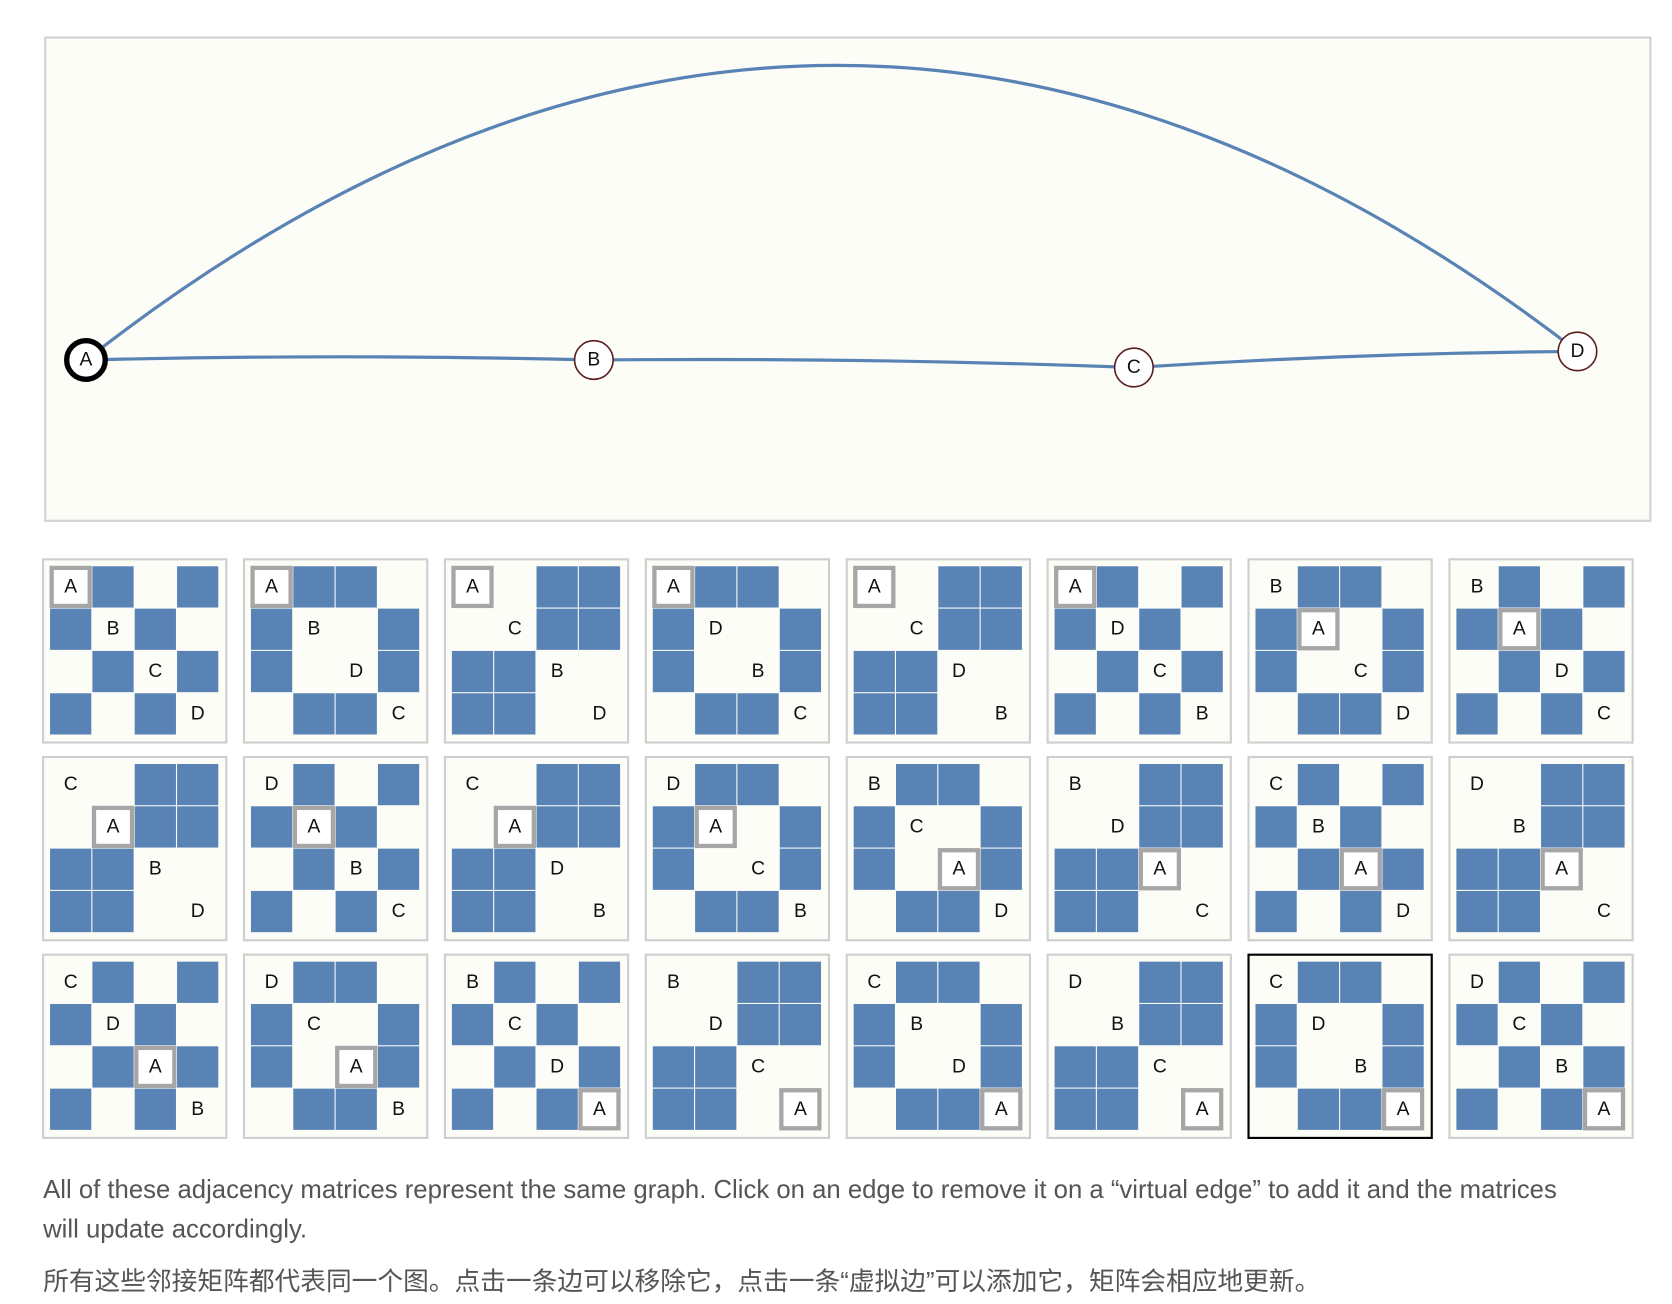  I want to click on matrix: B C A D, so click(938, 848).